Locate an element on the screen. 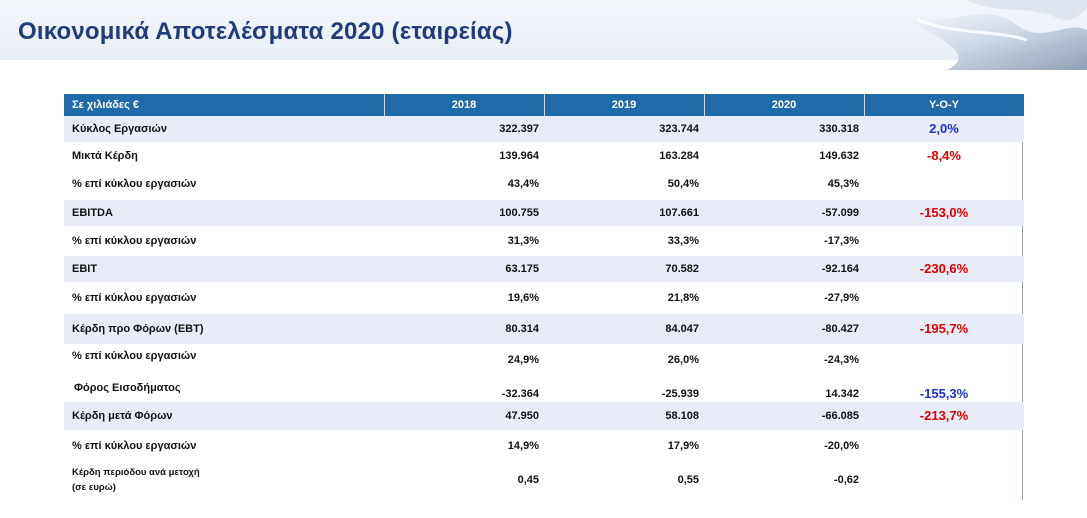  value-2020: -17,3% is located at coordinates (841, 241).